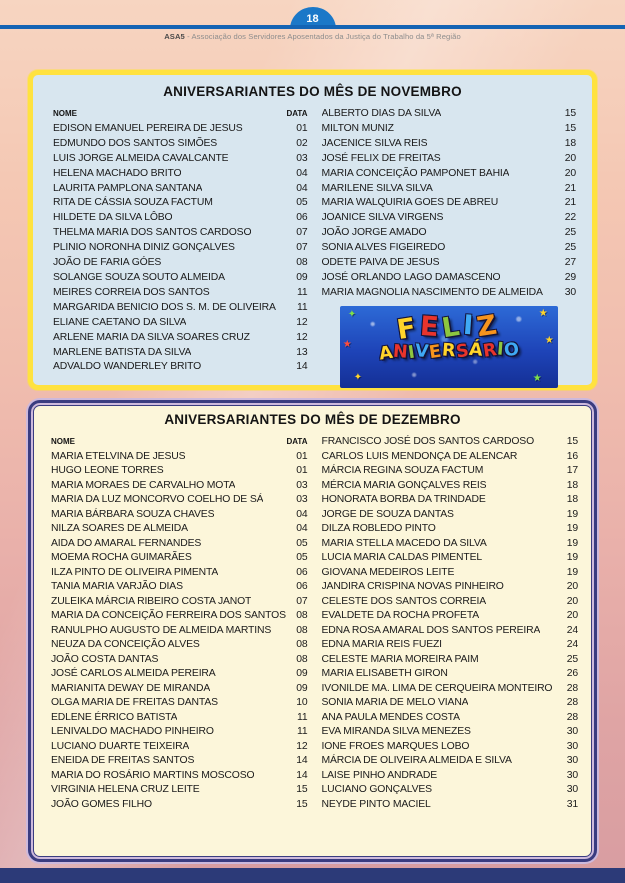 Image resolution: width=625 pixels, height=883 pixels. What do you see at coordinates (180, 129) in the screenshot?
I see `table-row: EDISON EMANUEL PEREIRA DE JESUS 01` at bounding box center [180, 129].